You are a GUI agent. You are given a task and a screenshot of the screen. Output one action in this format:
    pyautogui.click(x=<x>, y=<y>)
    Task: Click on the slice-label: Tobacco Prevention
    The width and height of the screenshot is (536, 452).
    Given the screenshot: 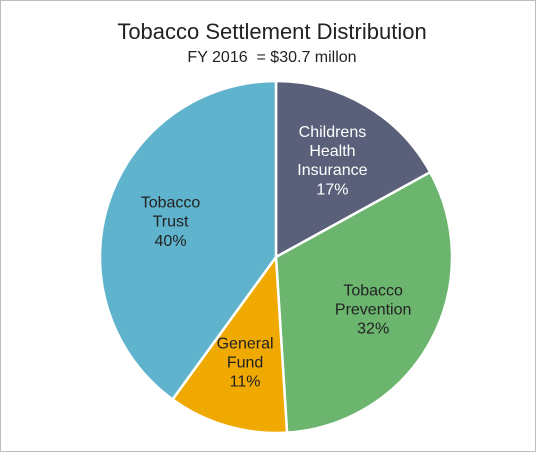 What is the action you would take?
    pyautogui.click(x=373, y=301)
    